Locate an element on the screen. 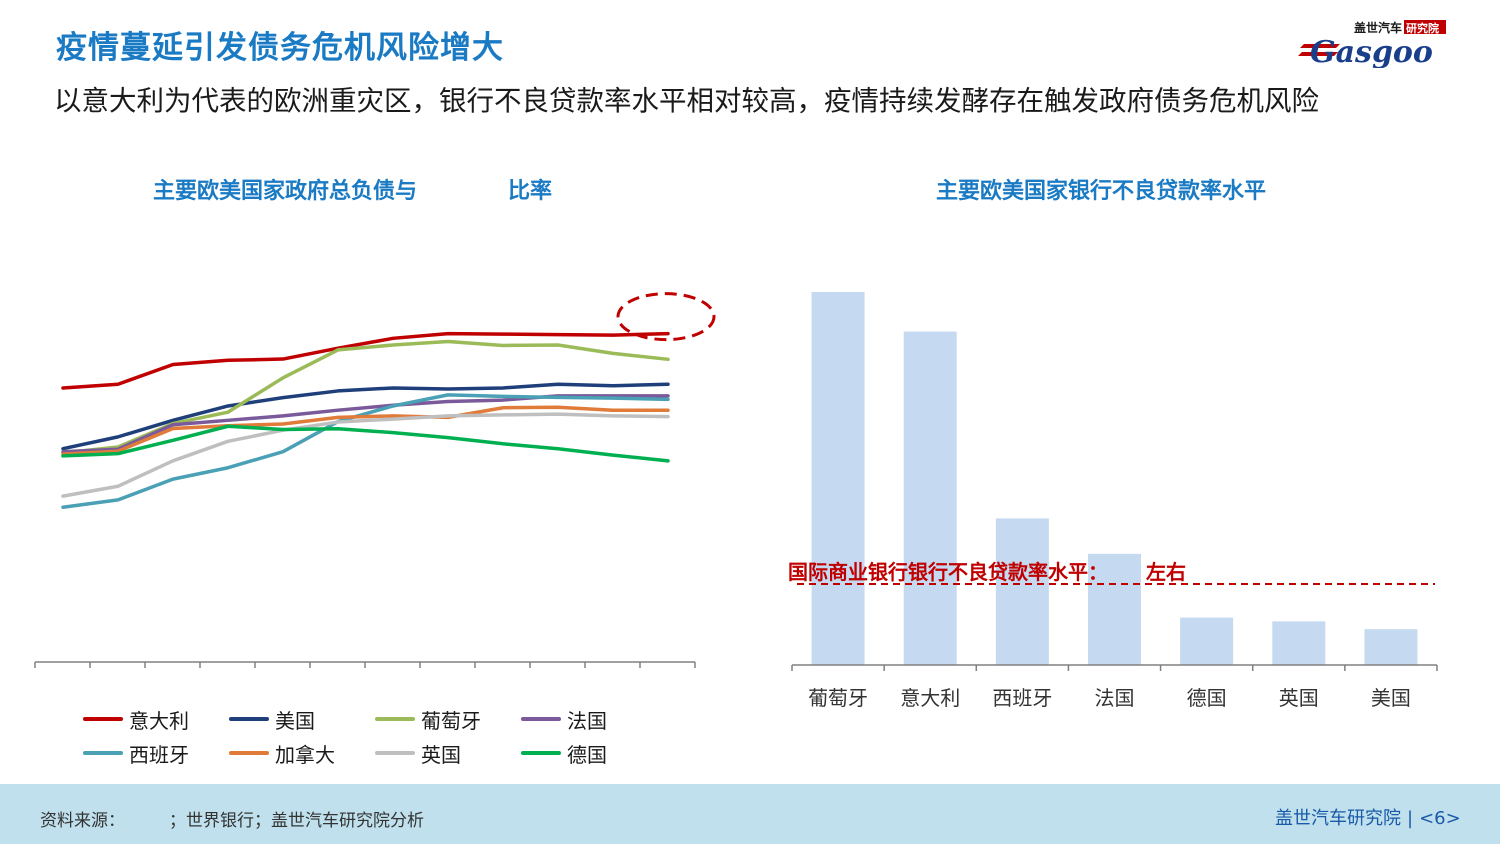 The image size is (1500, 844). footer-bar is located at coordinates (750, 814).